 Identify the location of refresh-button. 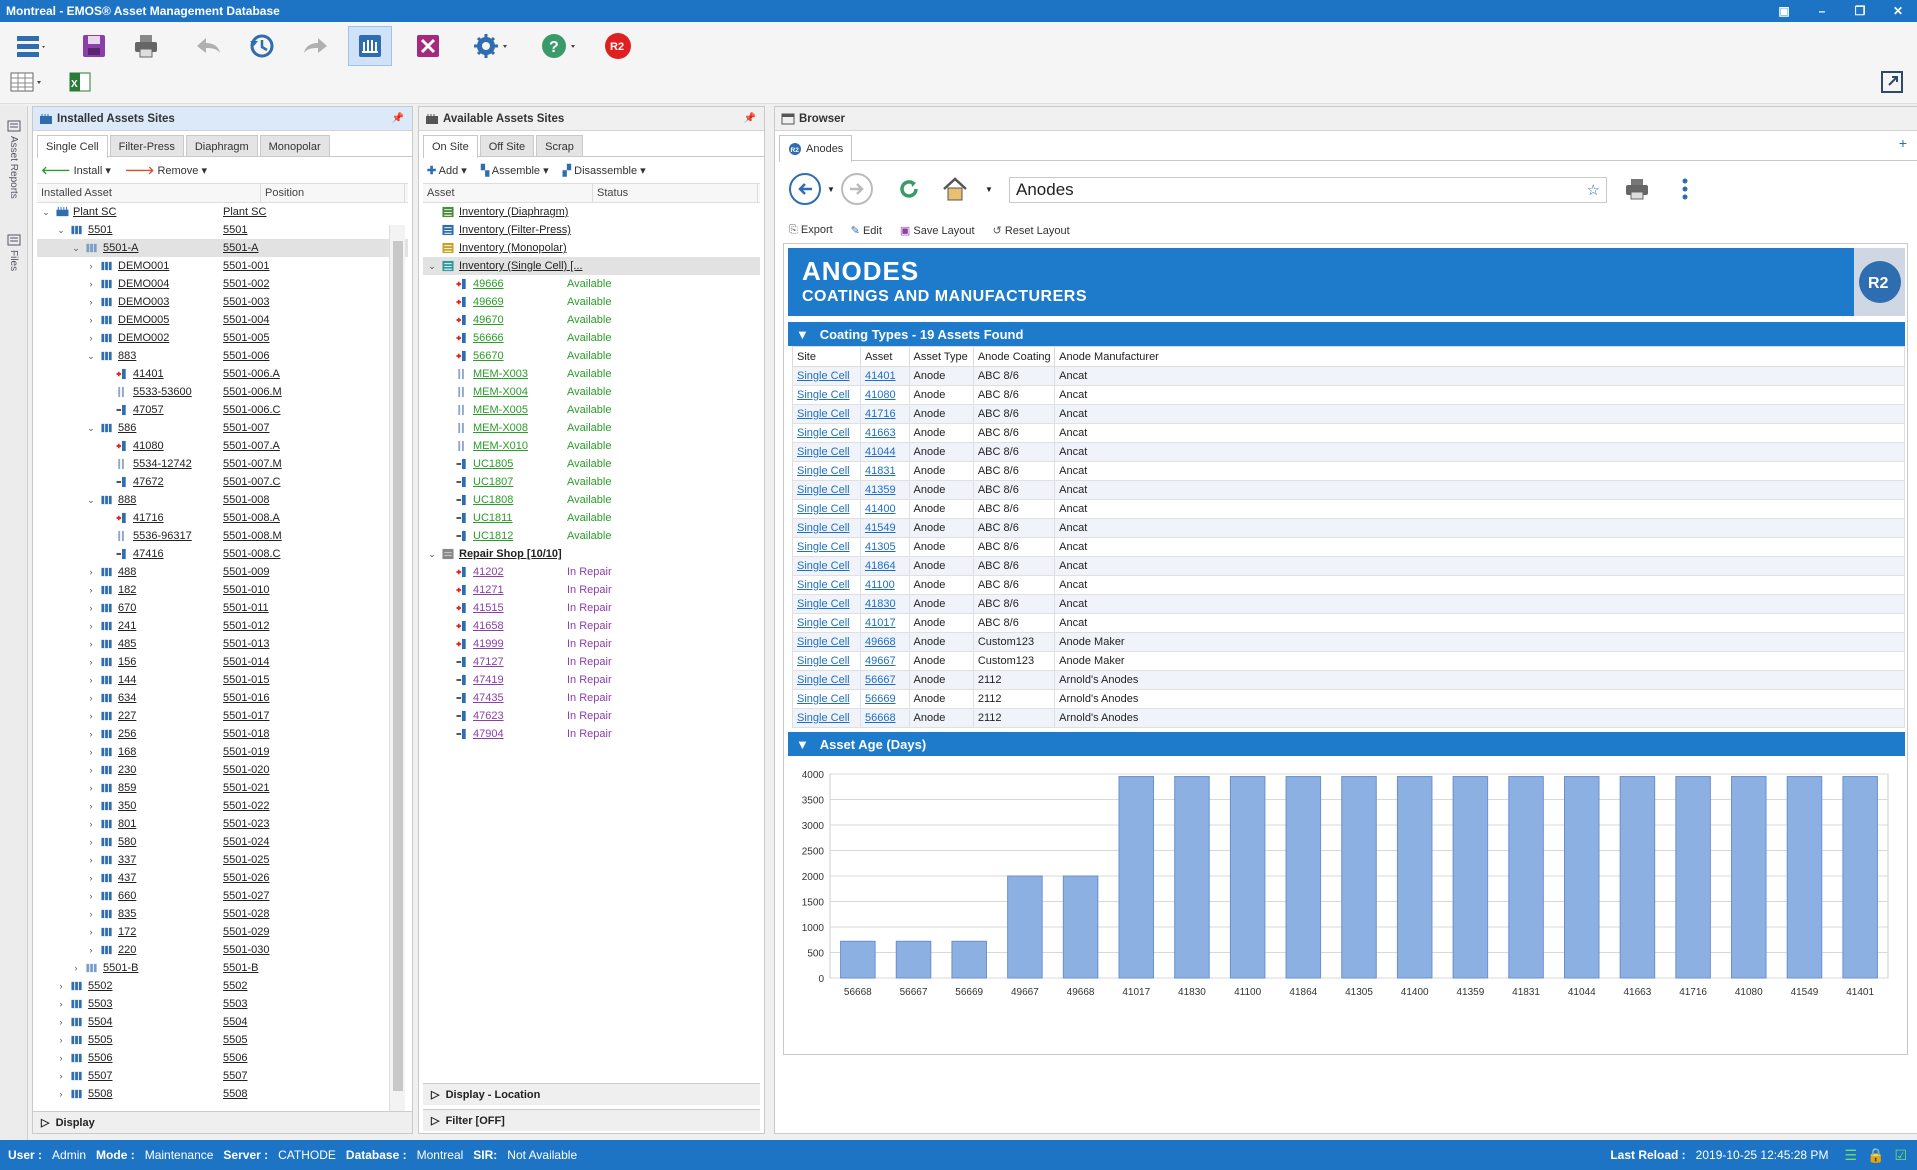
(909, 189).